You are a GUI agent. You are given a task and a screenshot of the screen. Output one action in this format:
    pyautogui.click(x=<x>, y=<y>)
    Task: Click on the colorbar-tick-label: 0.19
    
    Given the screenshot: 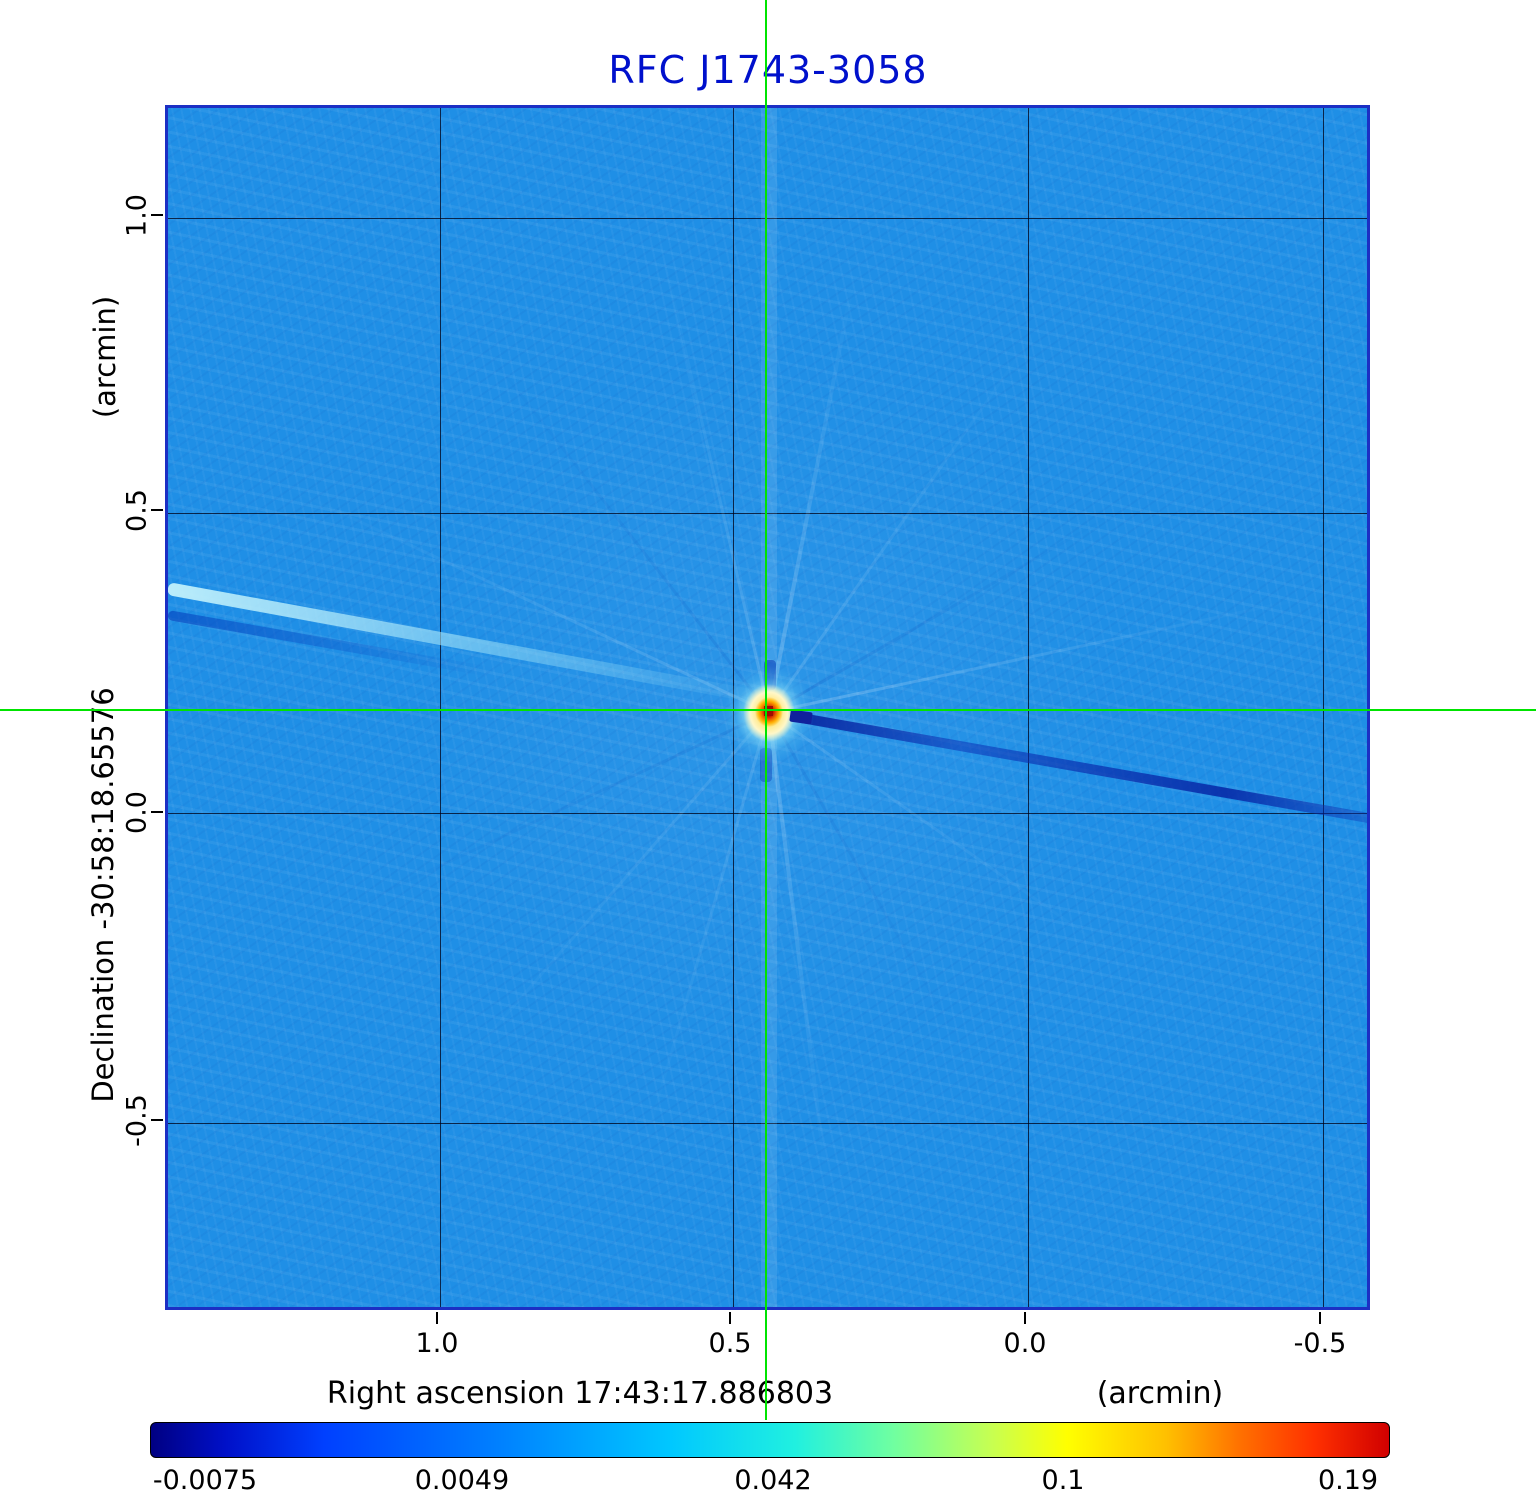 What is the action you would take?
    pyautogui.click(x=1348, y=1480)
    